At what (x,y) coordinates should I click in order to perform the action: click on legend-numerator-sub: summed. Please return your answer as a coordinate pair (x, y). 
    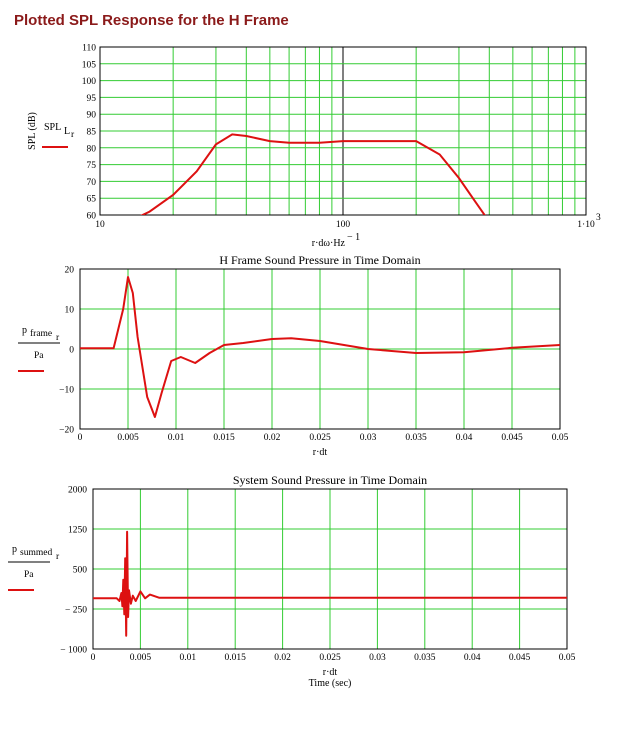
    Looking at the image, I should click on (36, 553).